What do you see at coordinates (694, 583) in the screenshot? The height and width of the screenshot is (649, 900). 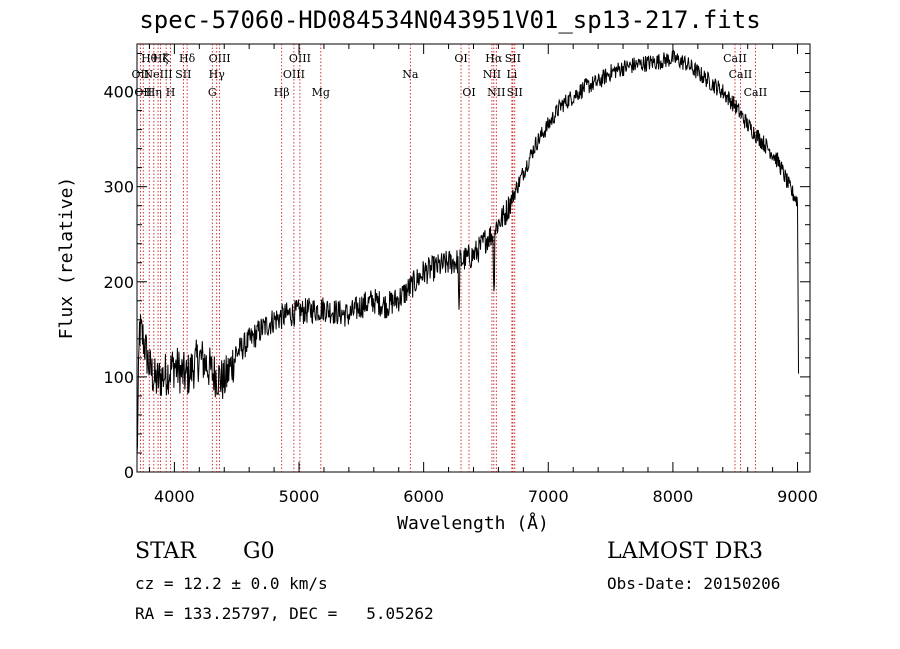 I see `obs-date-text: Obs-Date: 20150206` at bounding box center [694, 583].